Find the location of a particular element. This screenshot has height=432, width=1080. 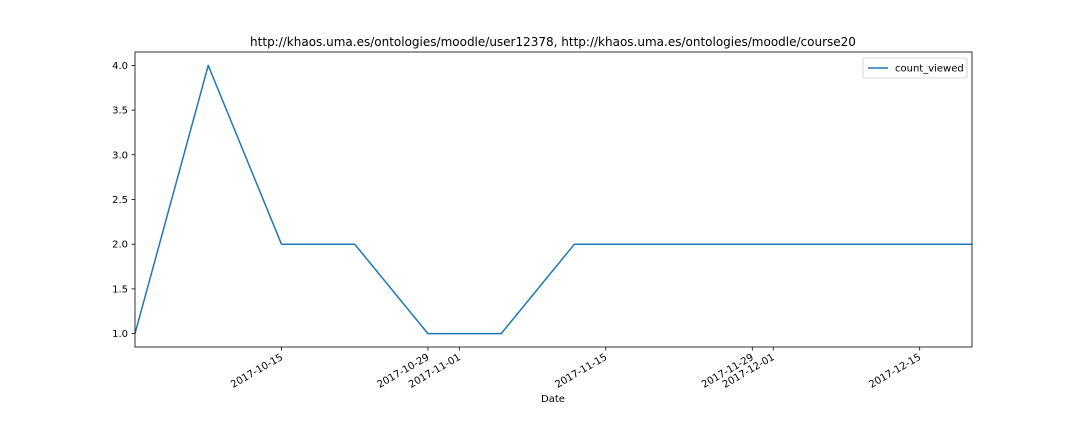

legend: count_viewed is located at coordinates (915, 68).